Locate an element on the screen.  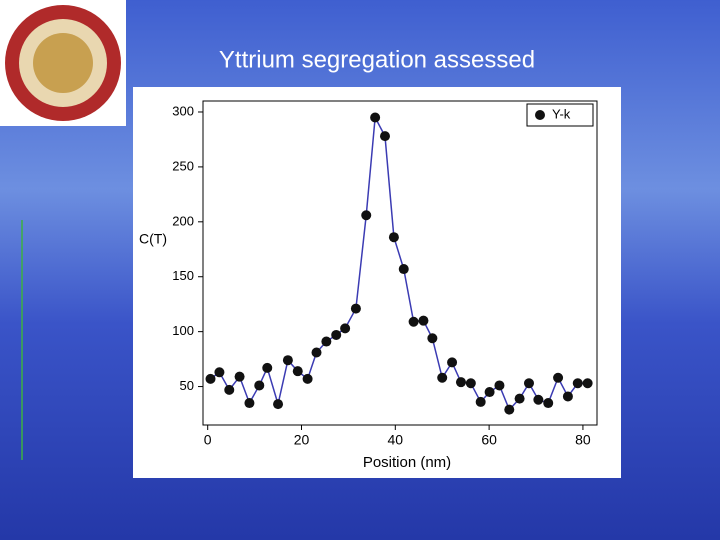
y-tick-label: 250 is located at coordinates (183, 165).